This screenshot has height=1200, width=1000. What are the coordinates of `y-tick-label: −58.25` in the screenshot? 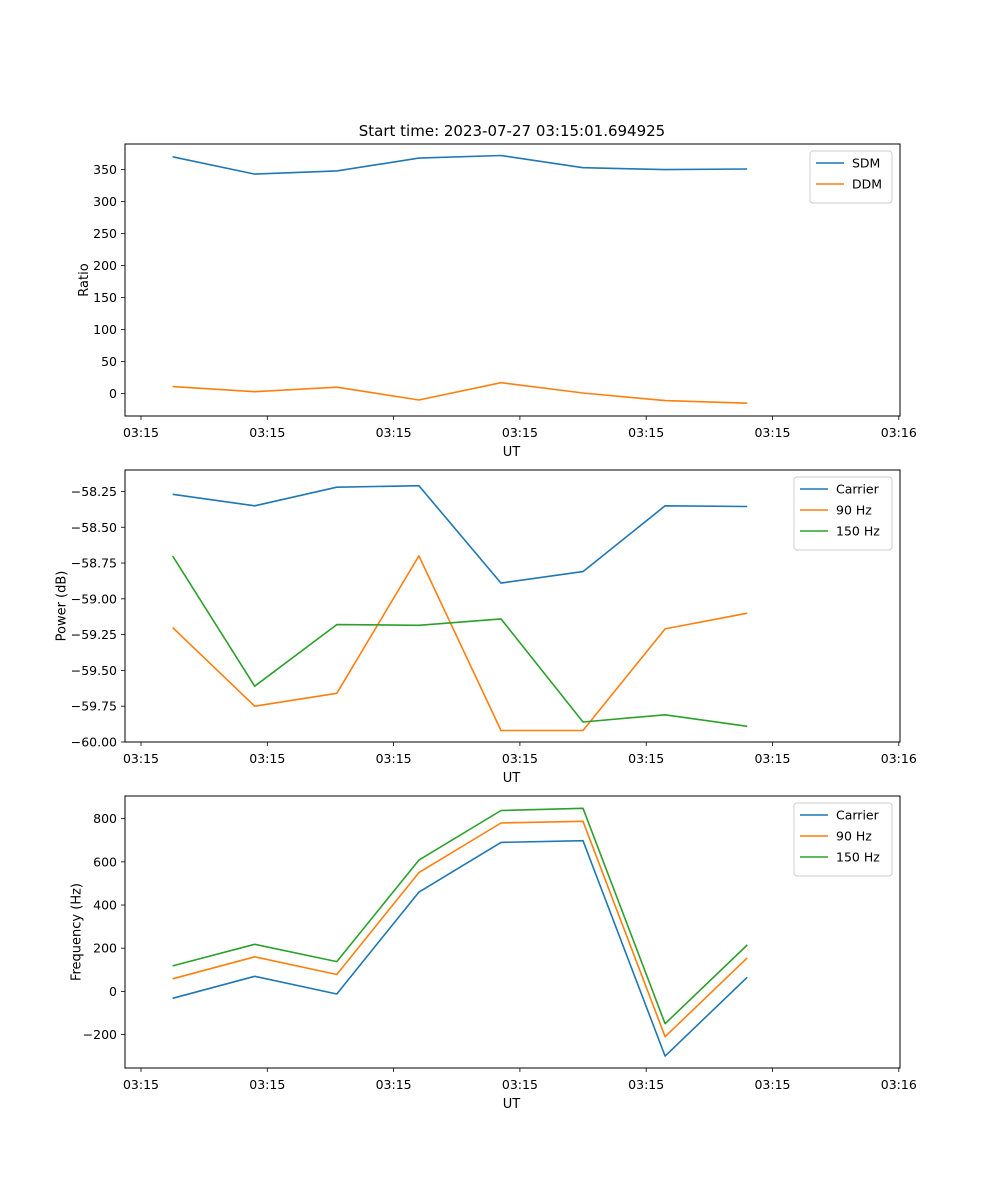 It's located at (94, 491).